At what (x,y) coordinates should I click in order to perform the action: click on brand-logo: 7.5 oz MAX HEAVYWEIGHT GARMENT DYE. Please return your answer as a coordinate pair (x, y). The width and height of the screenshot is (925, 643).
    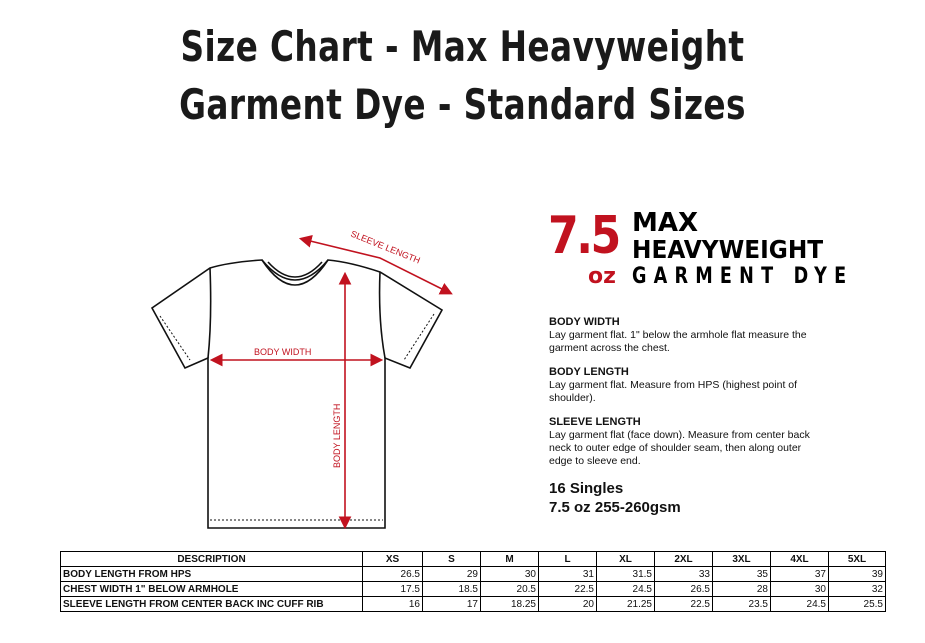
    Looking at the image, I should click on (708, 251).